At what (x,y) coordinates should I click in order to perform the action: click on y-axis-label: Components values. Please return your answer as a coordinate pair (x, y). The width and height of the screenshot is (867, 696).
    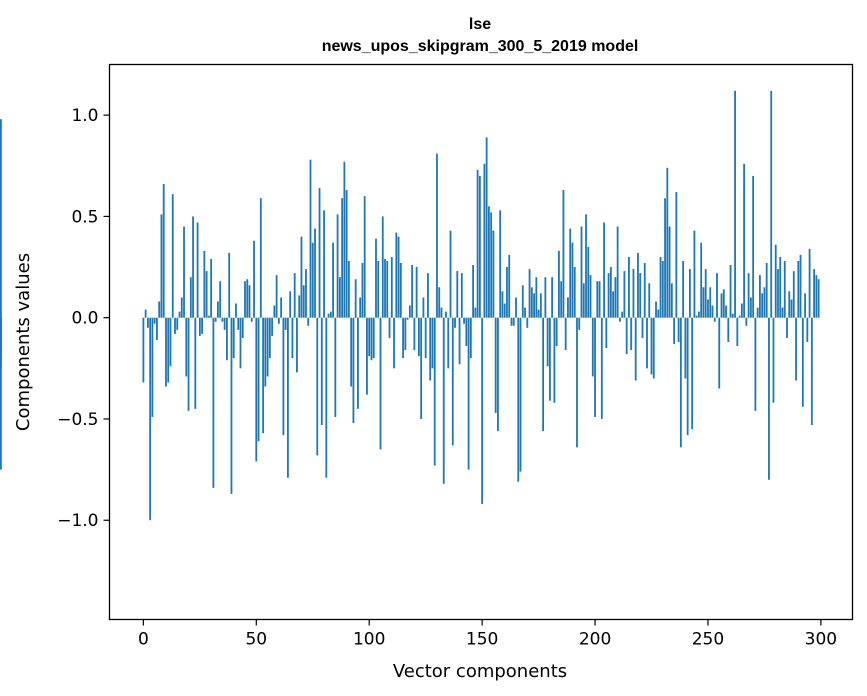
    Looking at the image, I should click on (23, 342).